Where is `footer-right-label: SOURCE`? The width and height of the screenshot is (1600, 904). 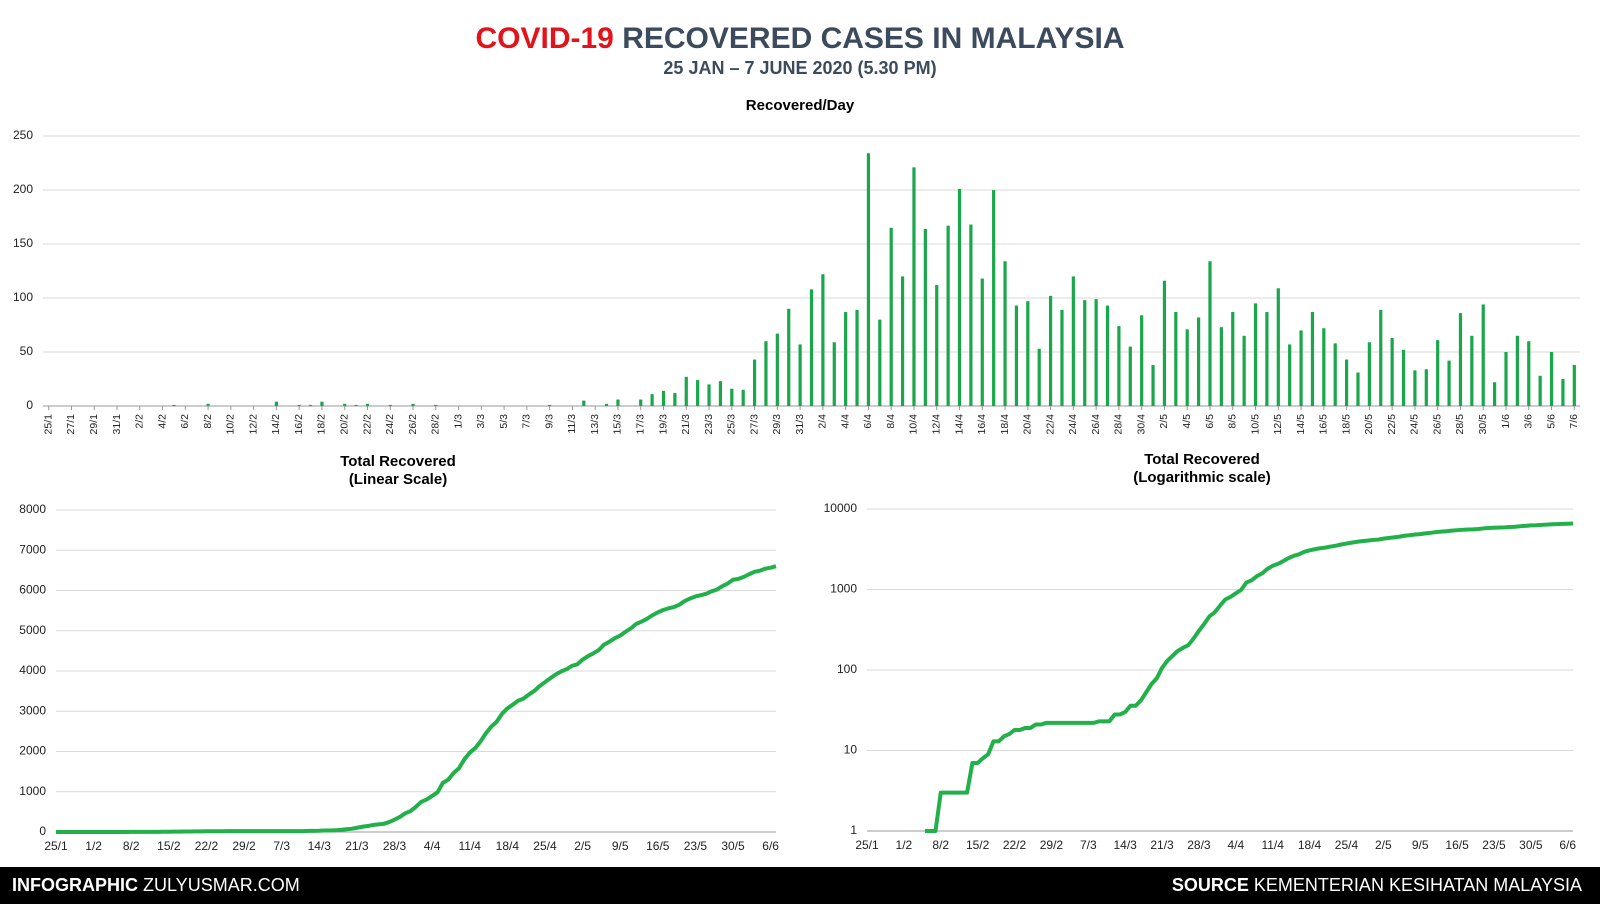
footer-right-label: SOURCE is located at coordinates (1210, 885).